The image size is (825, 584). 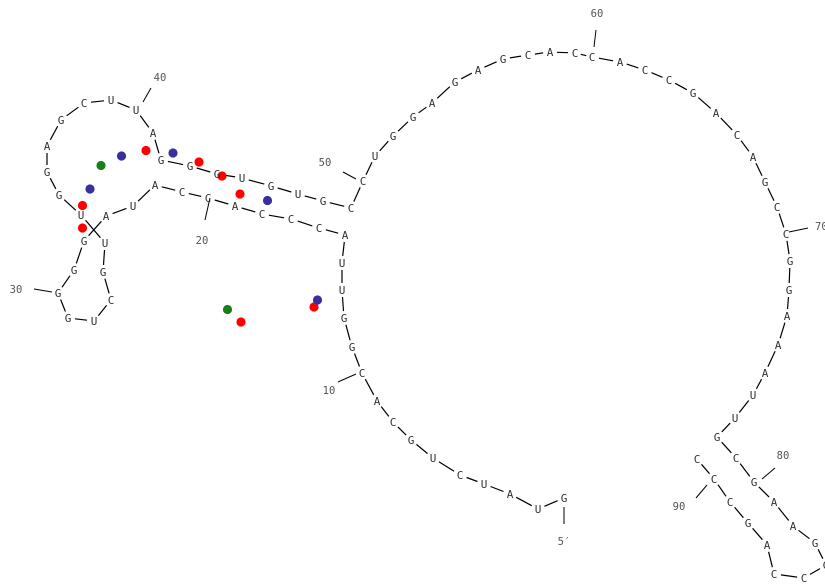 What do you see at coordinates (783, 456) in the screenshot?
I see `position-label-n80: 80` at bounding box center [783, 456].